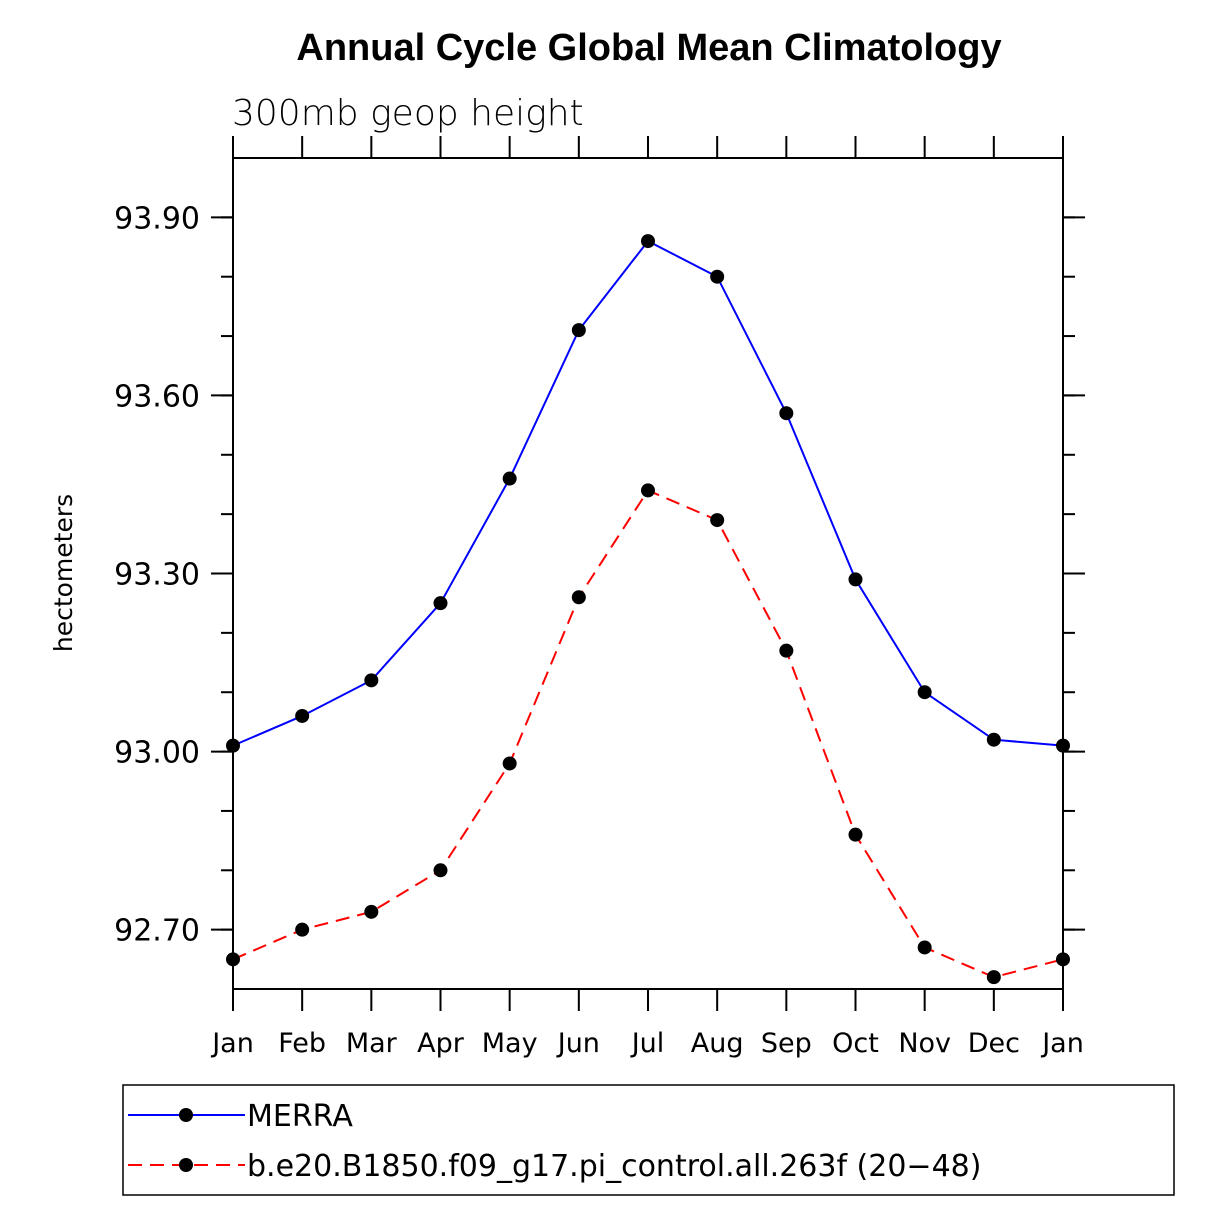 This screenshot has width=1225, height=1225. What do you see at coordinates (855, 1043) in the screenshot?
I see `x-tick-label: Oct` at bounding box center [855, 1043].